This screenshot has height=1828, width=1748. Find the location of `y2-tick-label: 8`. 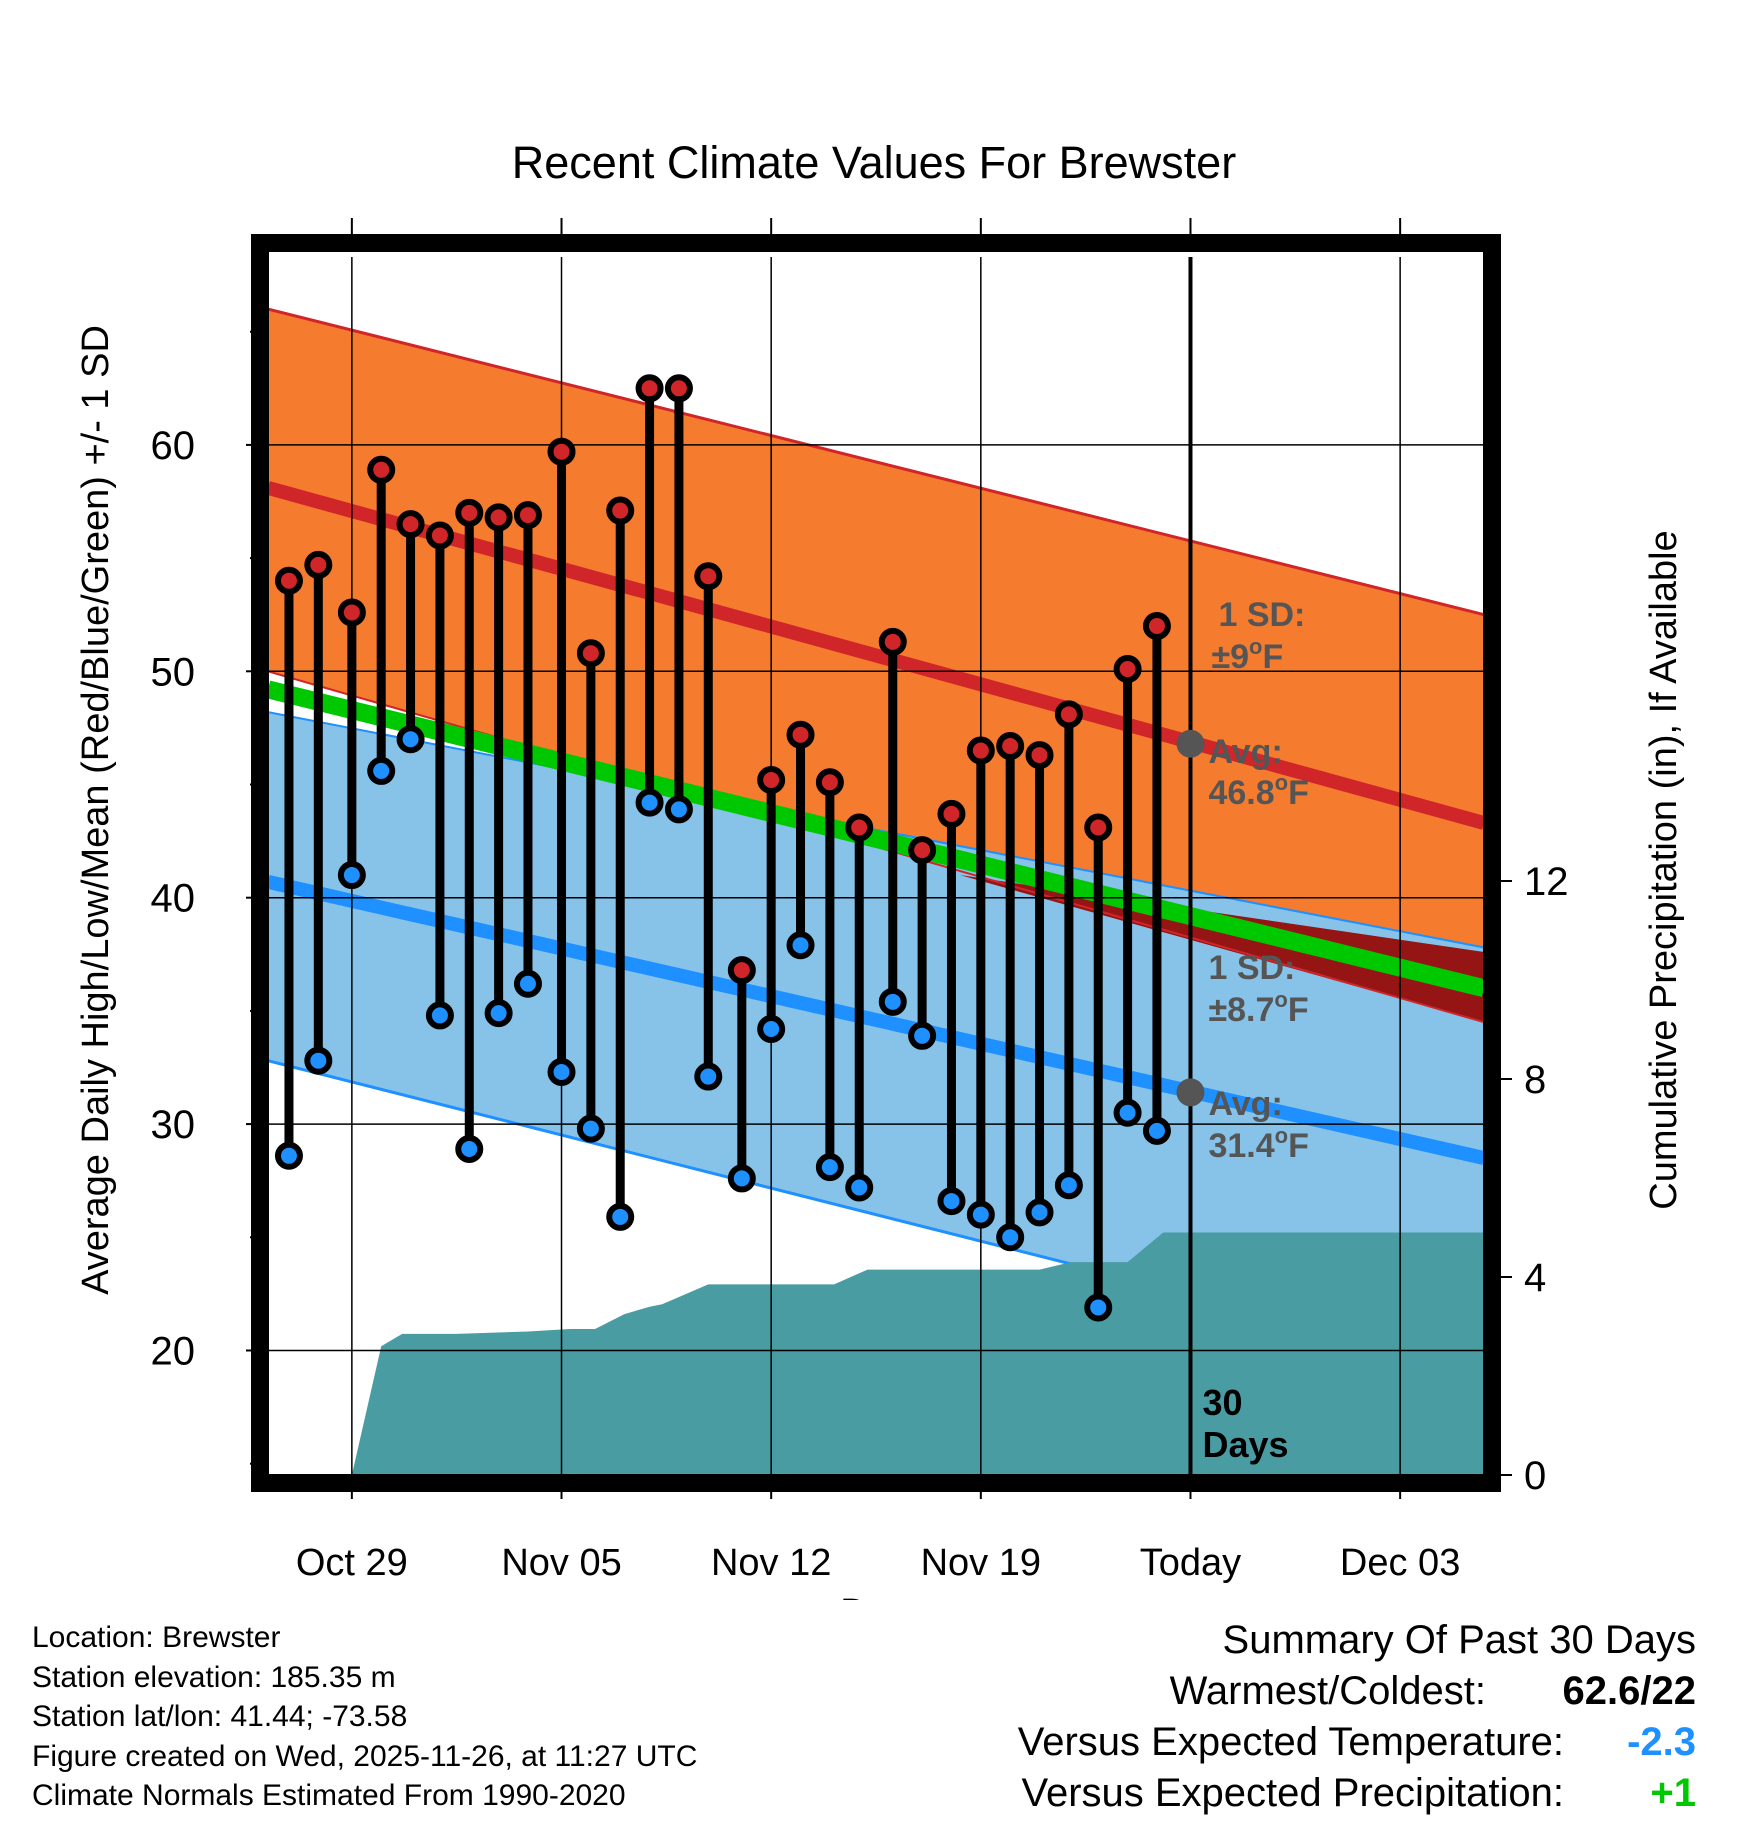

y2-tick-label: 8 is located at coordinates (1535, 1080).